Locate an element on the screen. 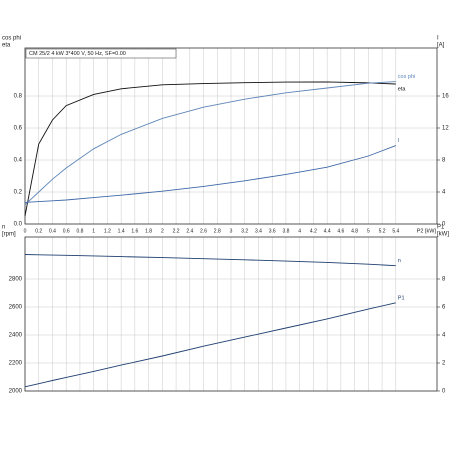 Image resolution: width=450 pixels, height=450 pixels. y-tick-label: 2200 is located at coordinates (16, 364).